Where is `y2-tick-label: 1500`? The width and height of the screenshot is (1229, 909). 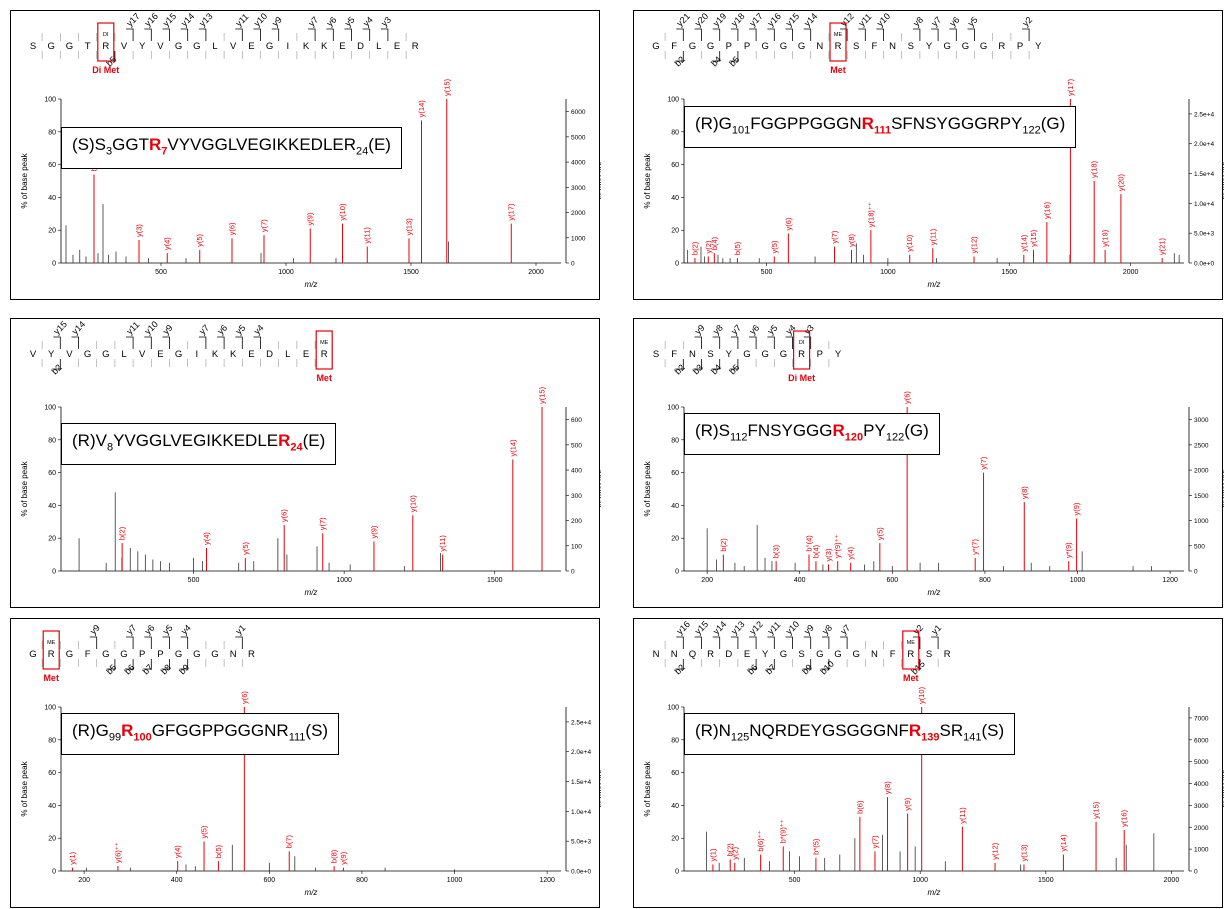 y2-tick-label: 1500 is located at coordinates (1201, 496).